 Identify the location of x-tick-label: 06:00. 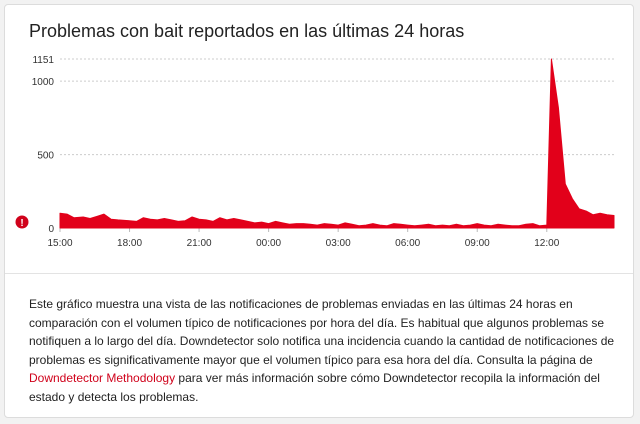
(407, 243).